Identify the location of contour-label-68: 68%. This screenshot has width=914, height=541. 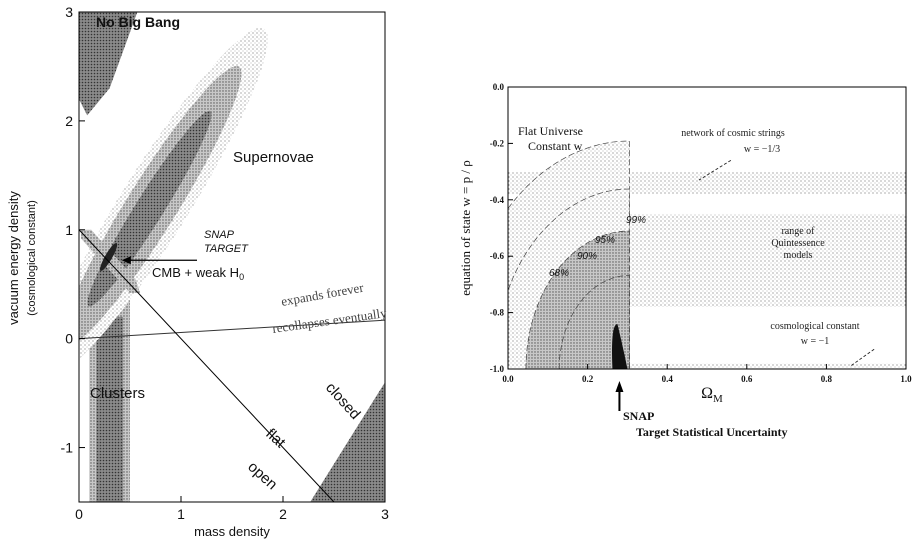
(559, 273).